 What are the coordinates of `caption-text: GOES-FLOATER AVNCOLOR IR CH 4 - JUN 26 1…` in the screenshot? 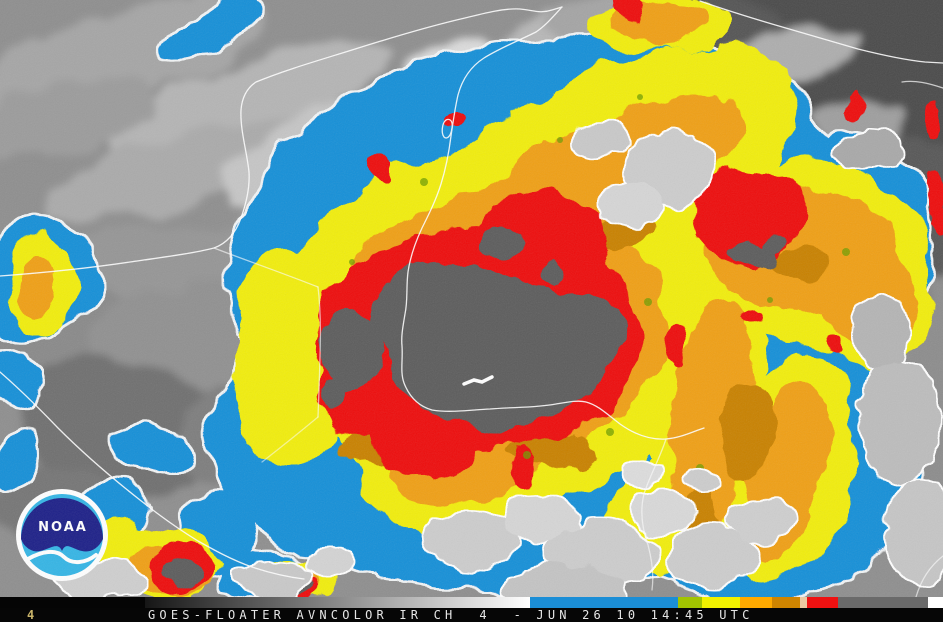 It's located at (451, 615).